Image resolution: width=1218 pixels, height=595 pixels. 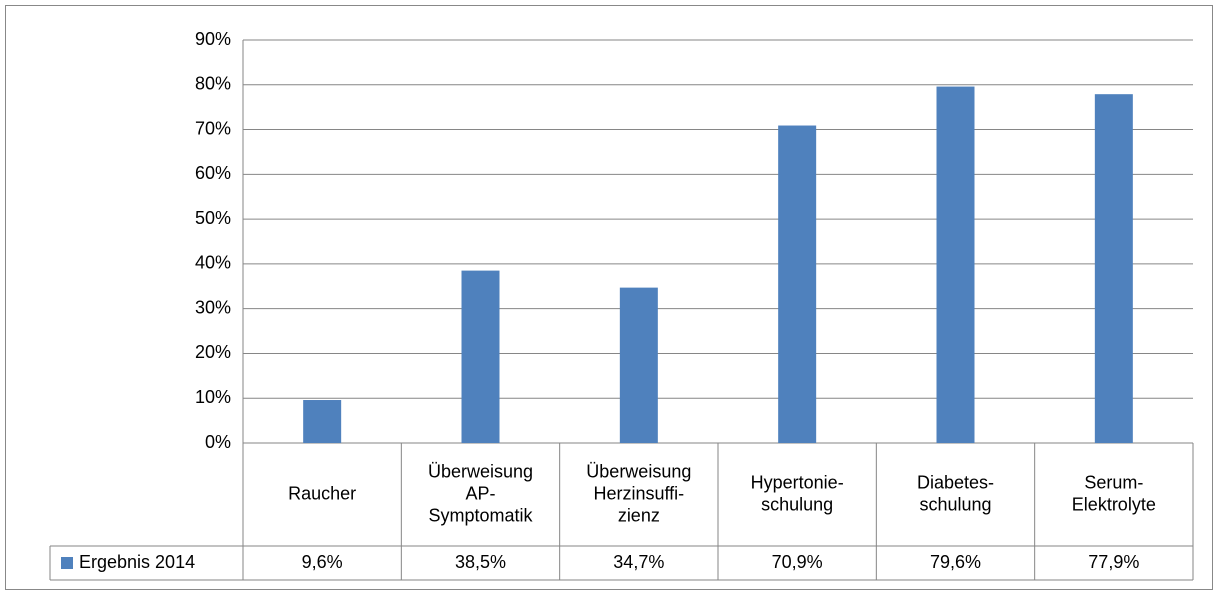 What do you see at coordinates (480, 493) in the screenshot?
I see `x-tick-label: AP-` at bounding box center [480, 493].